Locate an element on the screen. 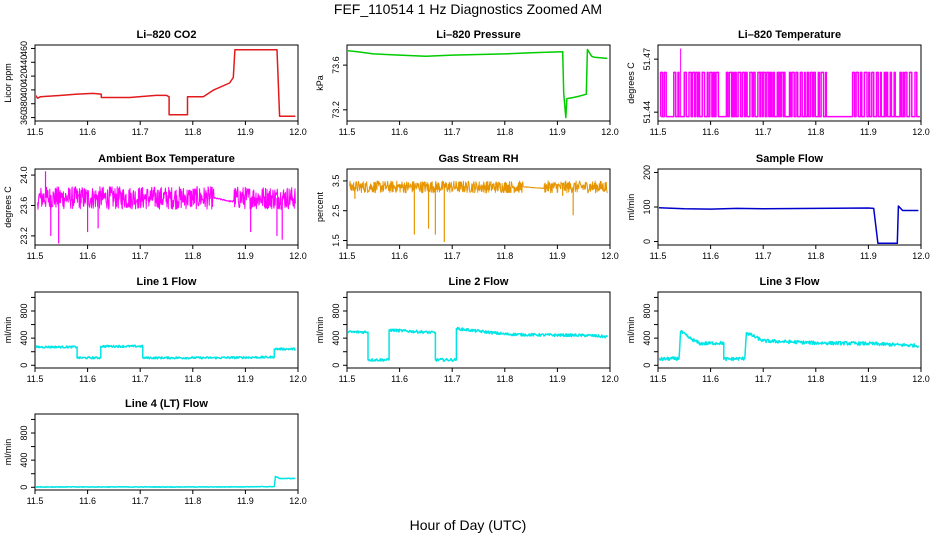 This screenshot has width=936, height=540. y-tick-label: 51.44 is located at coordinates (647, 112).